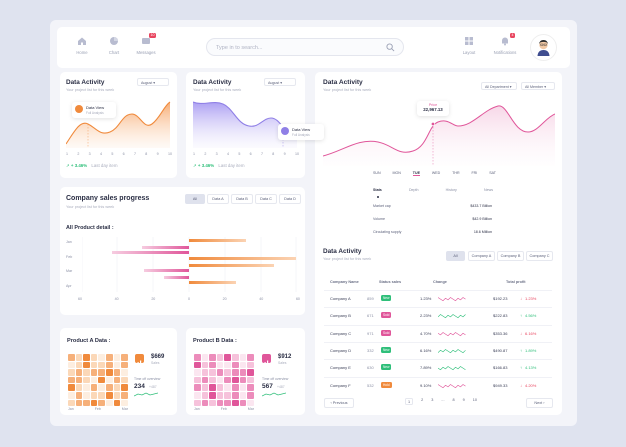 The height and width of the screenshot is (447, 626). Describe the element at coordinates (224, 299) in the screenshot. I see `x-tick: 20` at that location.